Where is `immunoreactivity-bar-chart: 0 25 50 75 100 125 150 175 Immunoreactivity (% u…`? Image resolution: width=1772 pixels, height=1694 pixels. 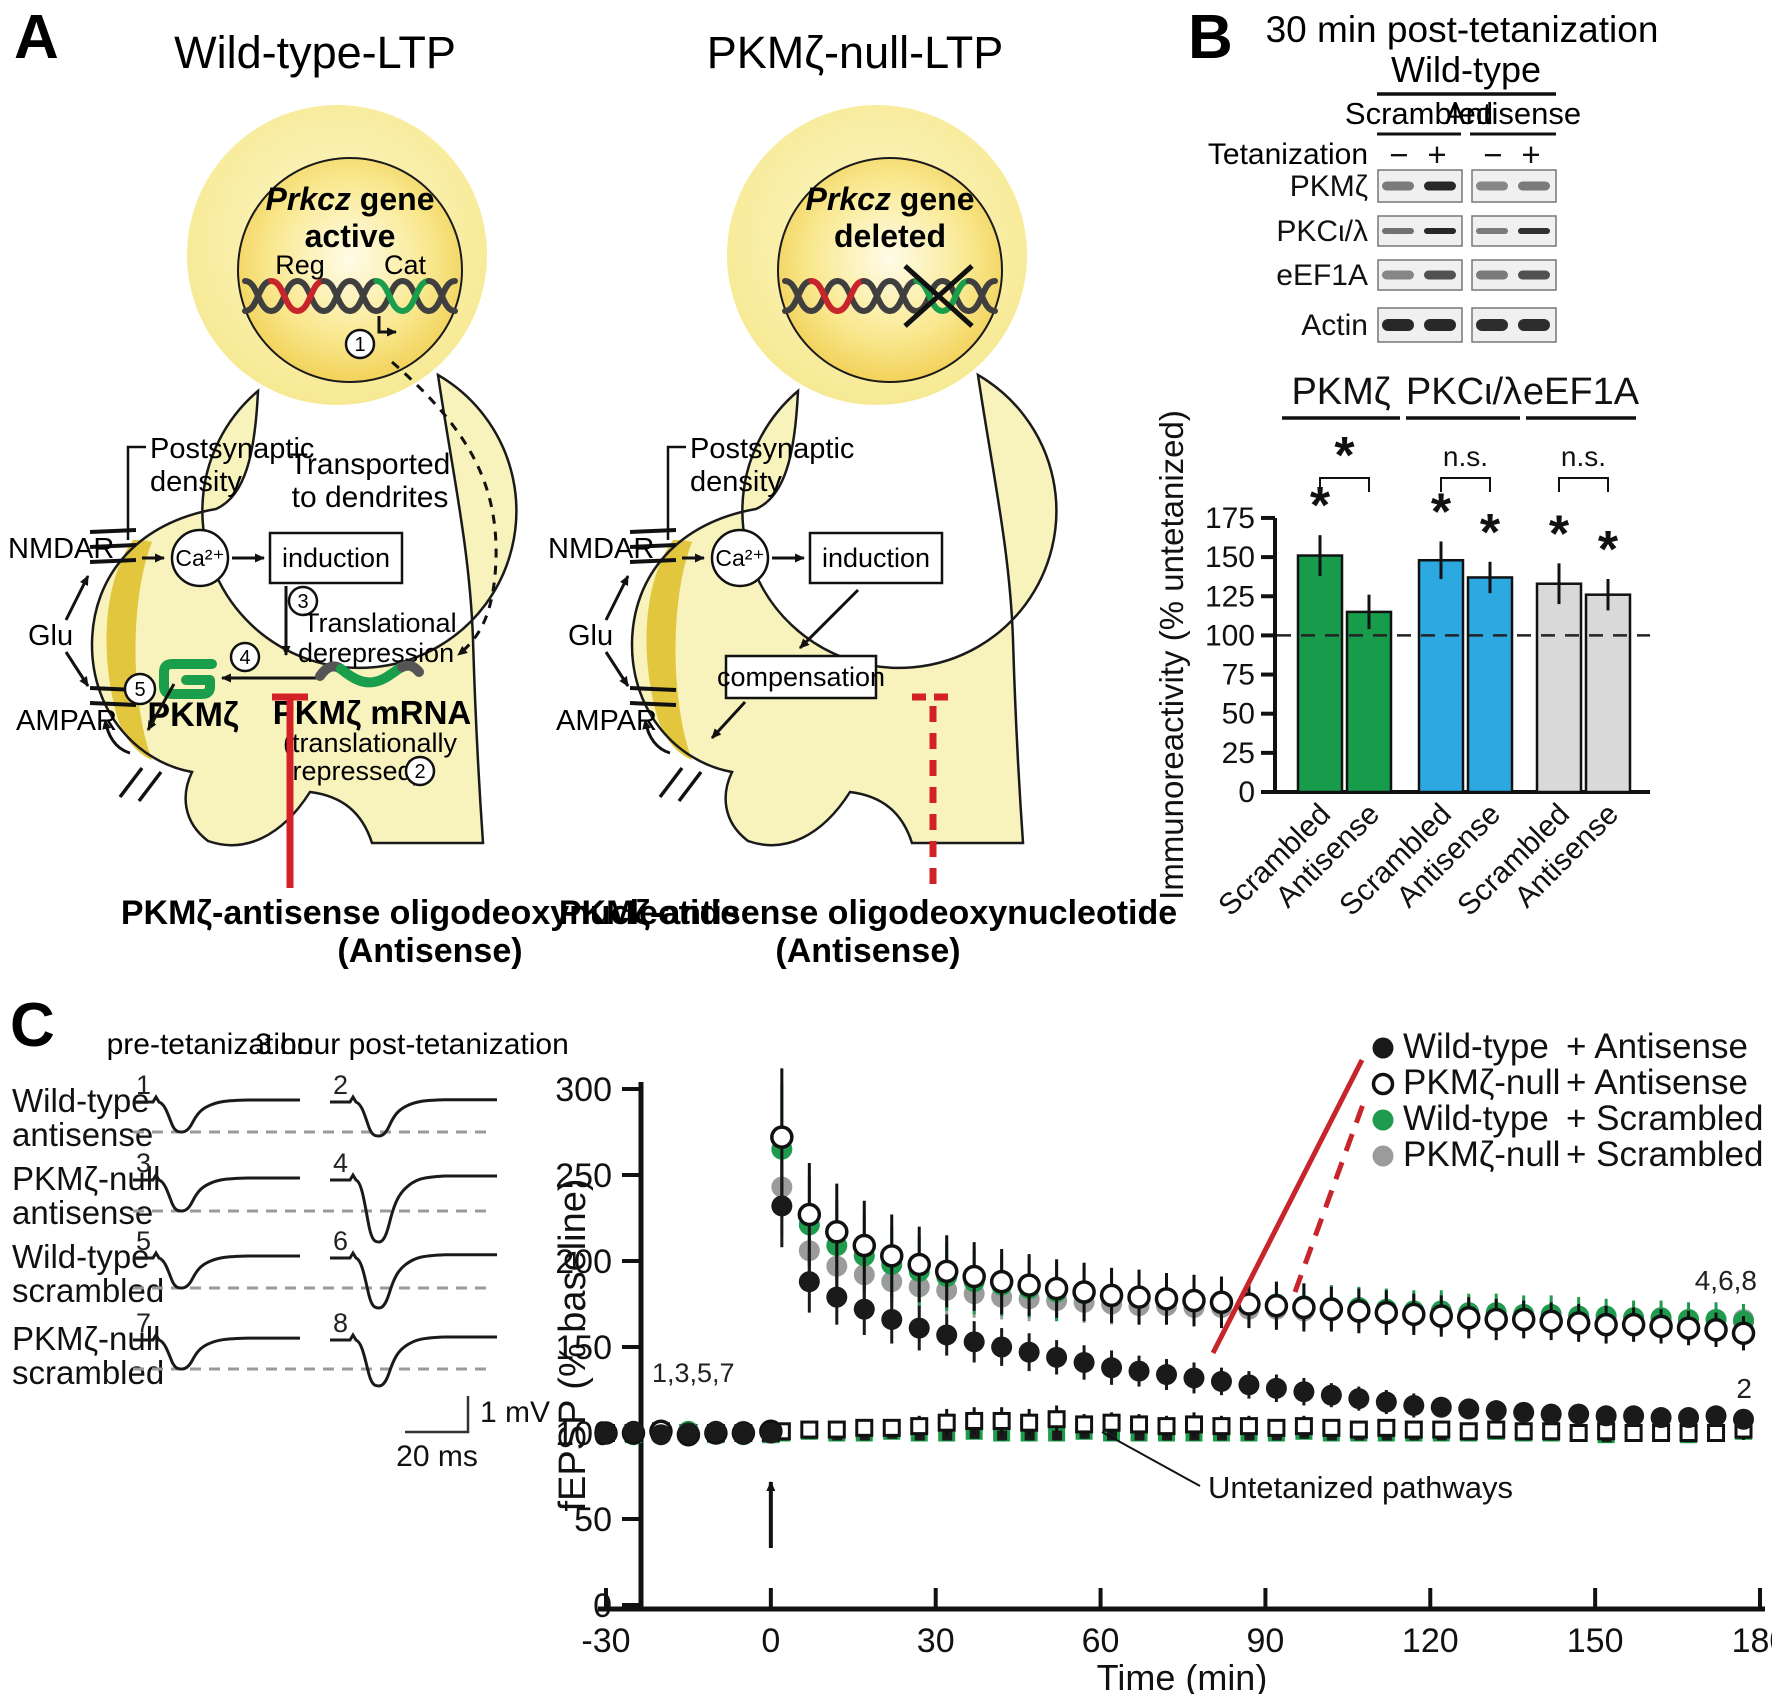 immunoreactivity-bar-chart: 0 25 50 75 100 125 150 175 Immunoreactivity (% u… is located at coordinates (1401, 646).